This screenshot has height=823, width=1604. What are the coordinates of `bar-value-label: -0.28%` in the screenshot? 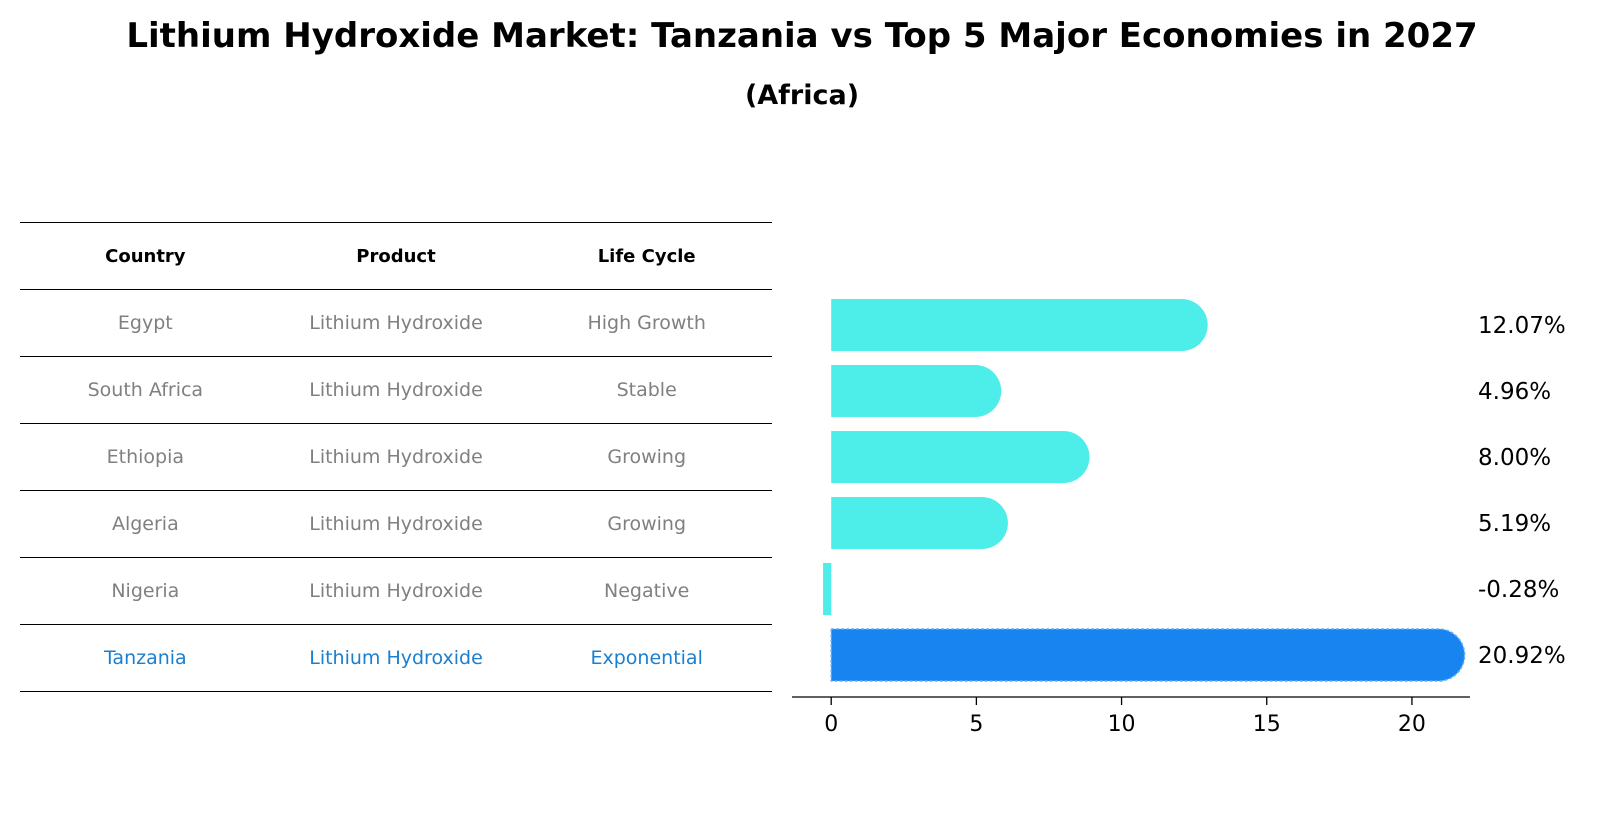 It's located at (1518, 590).